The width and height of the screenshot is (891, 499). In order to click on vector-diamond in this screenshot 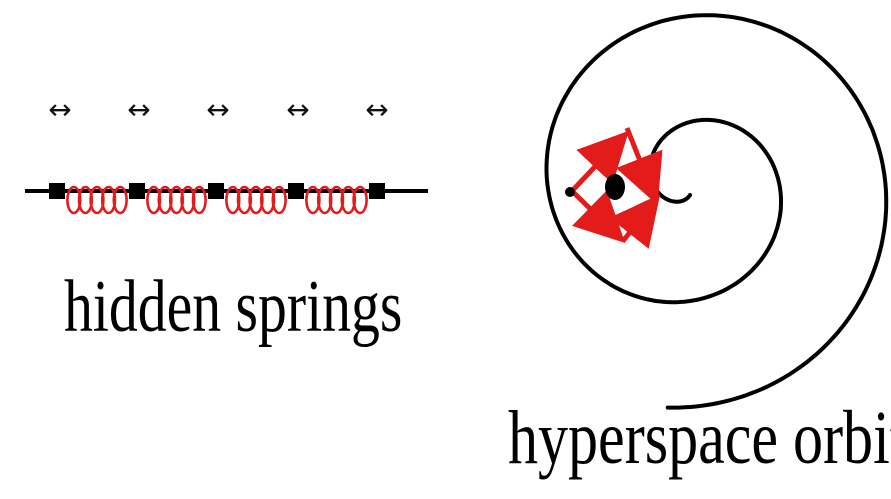, I will do `click(616, 188)`.